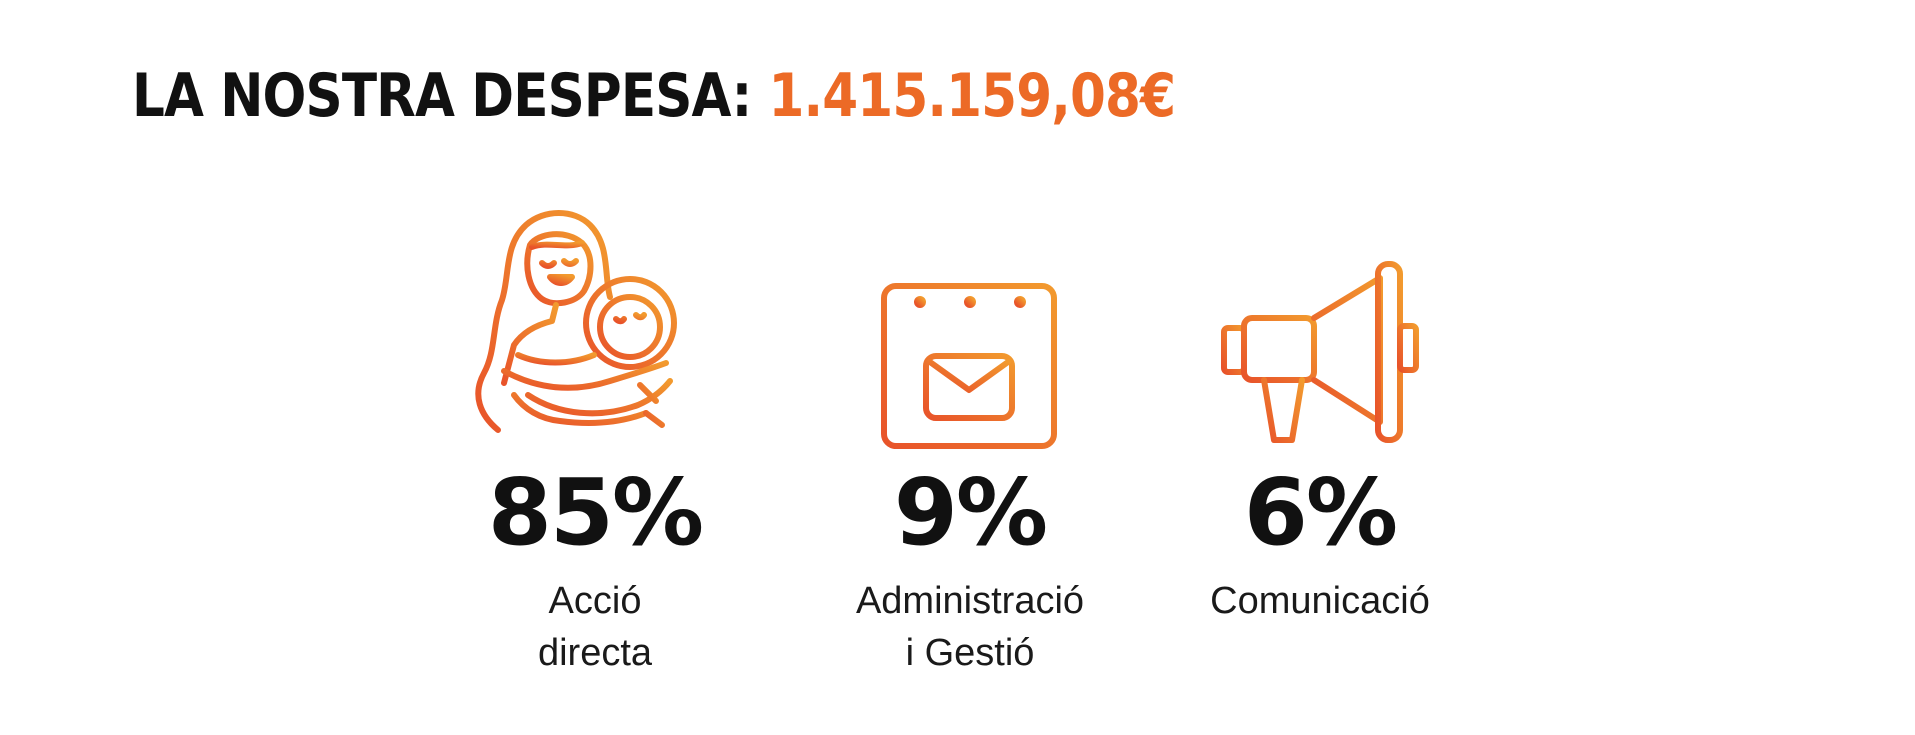 This screenshot has height=735, width=1915. What do you see at coordinates (969, 358) in the screenshot?
I see `calendar-envelope-icon` at bounding box center [969, 358].